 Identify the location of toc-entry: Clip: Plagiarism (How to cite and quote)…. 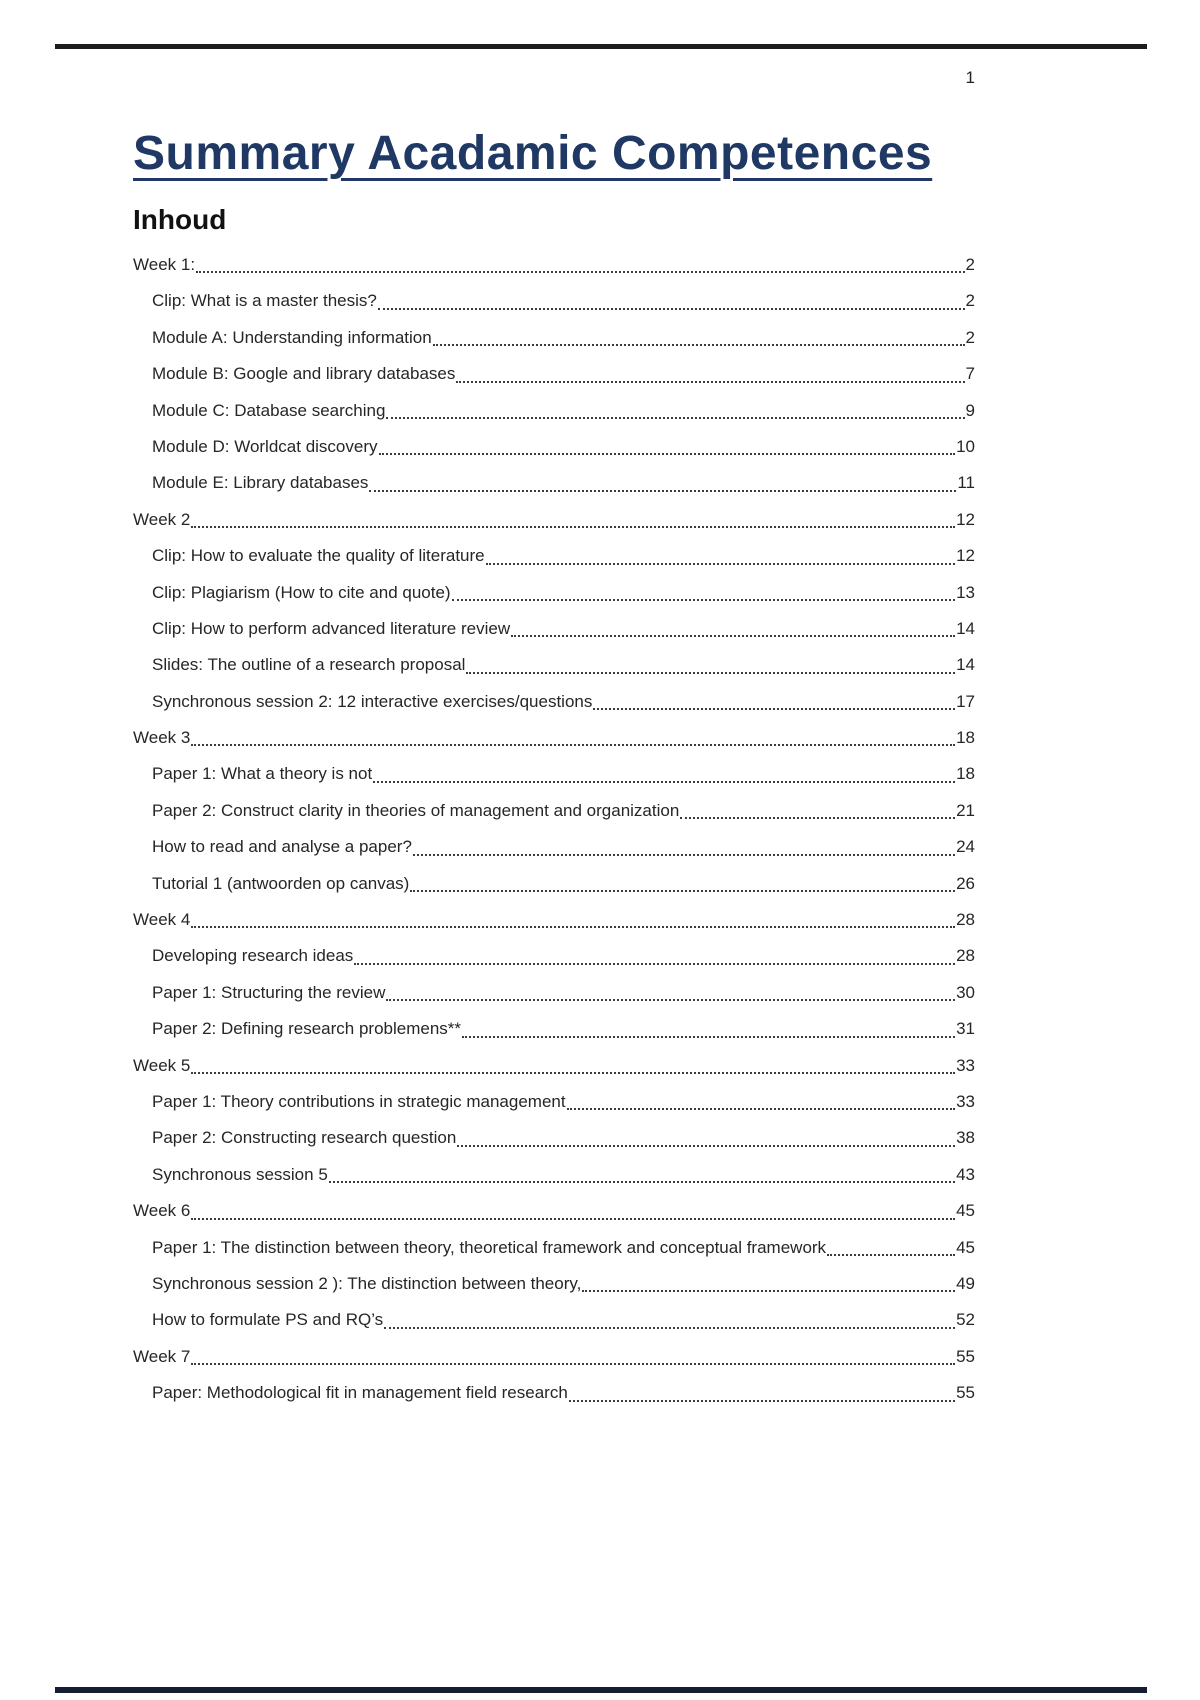
(554, 593).